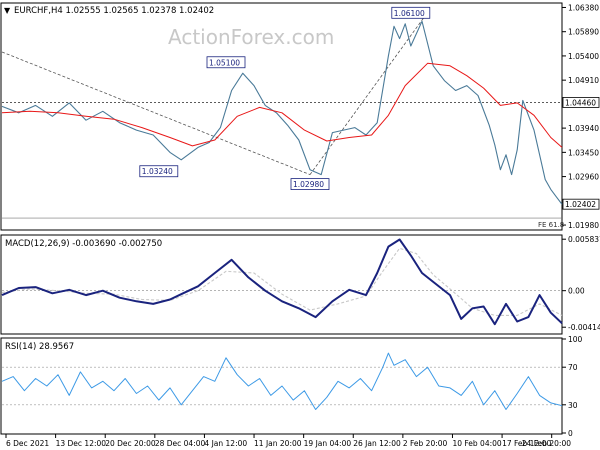 The image size is (600, 450). I want to click on x-tick-label: 17 Feb 12:00, so click(526, 443).